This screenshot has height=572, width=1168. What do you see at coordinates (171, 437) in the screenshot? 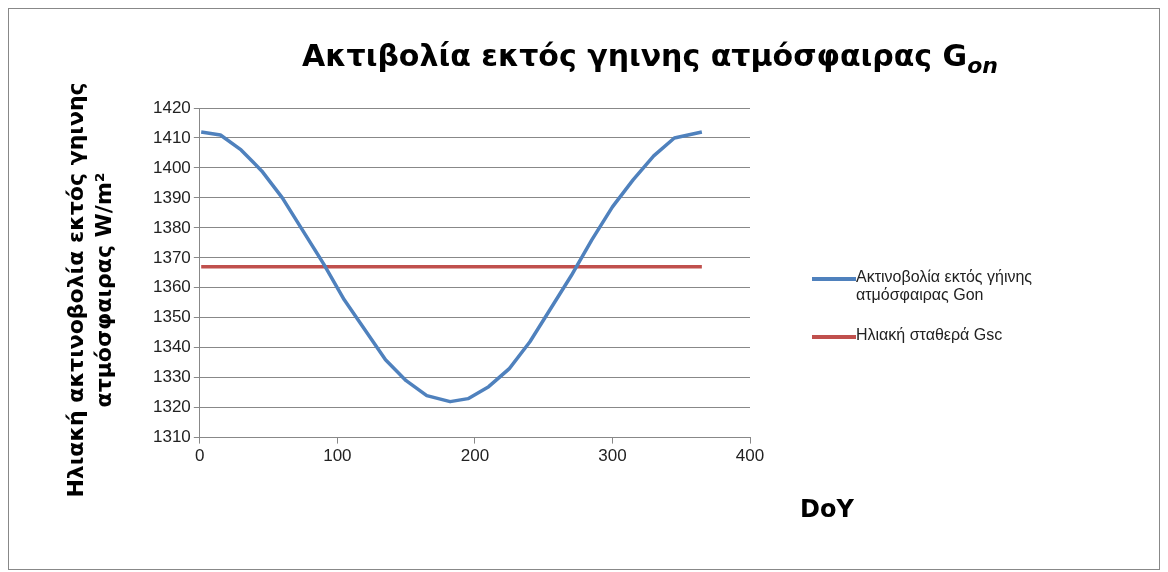
I see `y-tick-label: 1310` at bounding box center [171, 437].